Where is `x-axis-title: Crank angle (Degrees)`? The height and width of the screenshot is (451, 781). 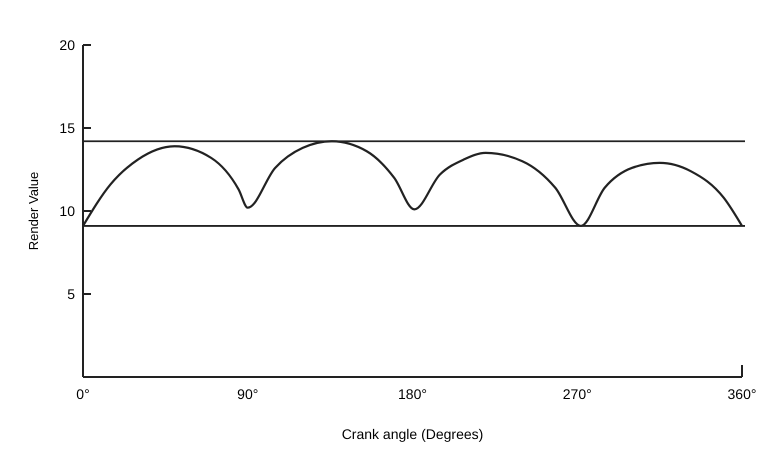
x-axis-title: Crank angle (Degrees) is located at coordinates (413, 434).